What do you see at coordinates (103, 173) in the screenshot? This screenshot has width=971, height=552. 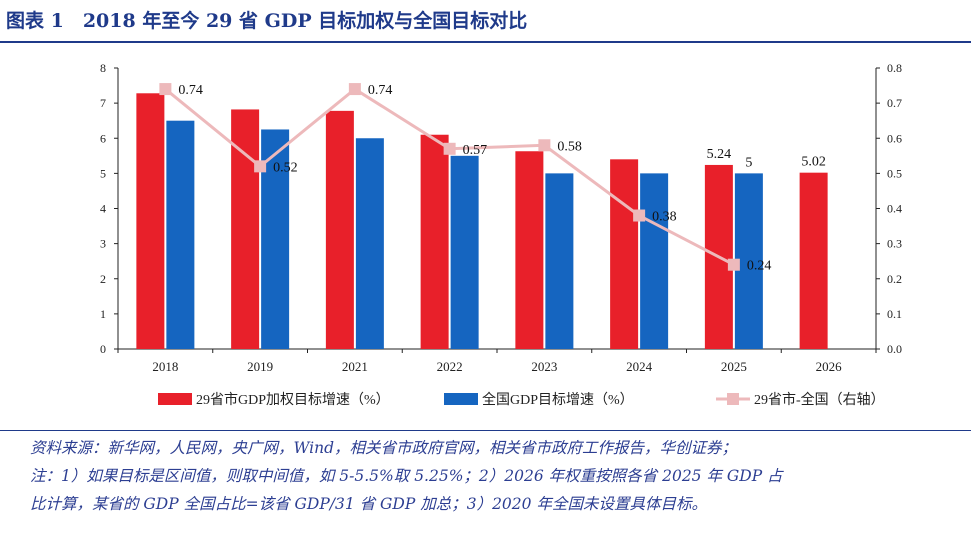 I see `y-left-tick-label: 5` at bounding box center [103, 173].